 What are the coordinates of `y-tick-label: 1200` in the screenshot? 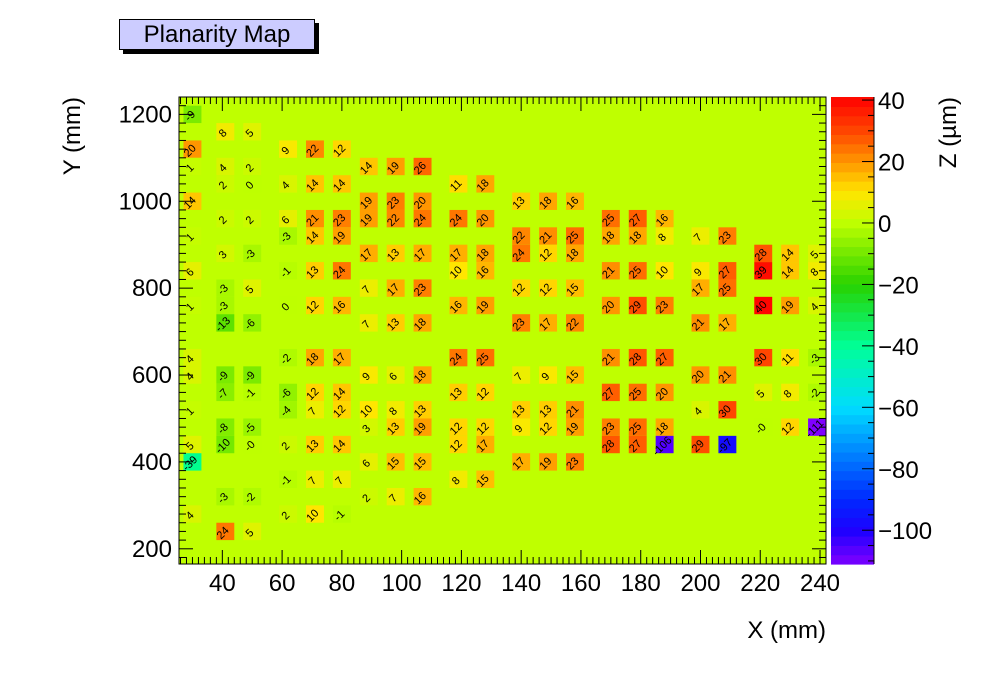 It's located at (145, 114).